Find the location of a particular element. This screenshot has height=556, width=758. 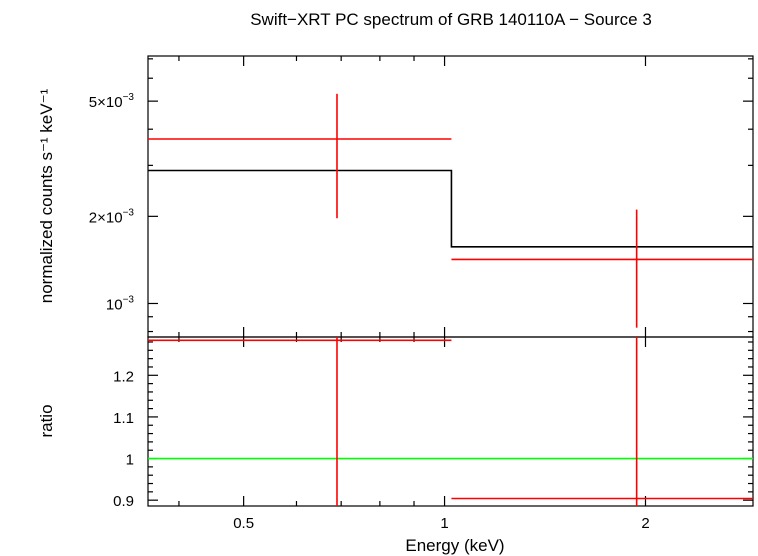

spectrum-y-axis-label: normalized counts s⁻¹ keV⁻¹ is located at coordinates (46, 195).